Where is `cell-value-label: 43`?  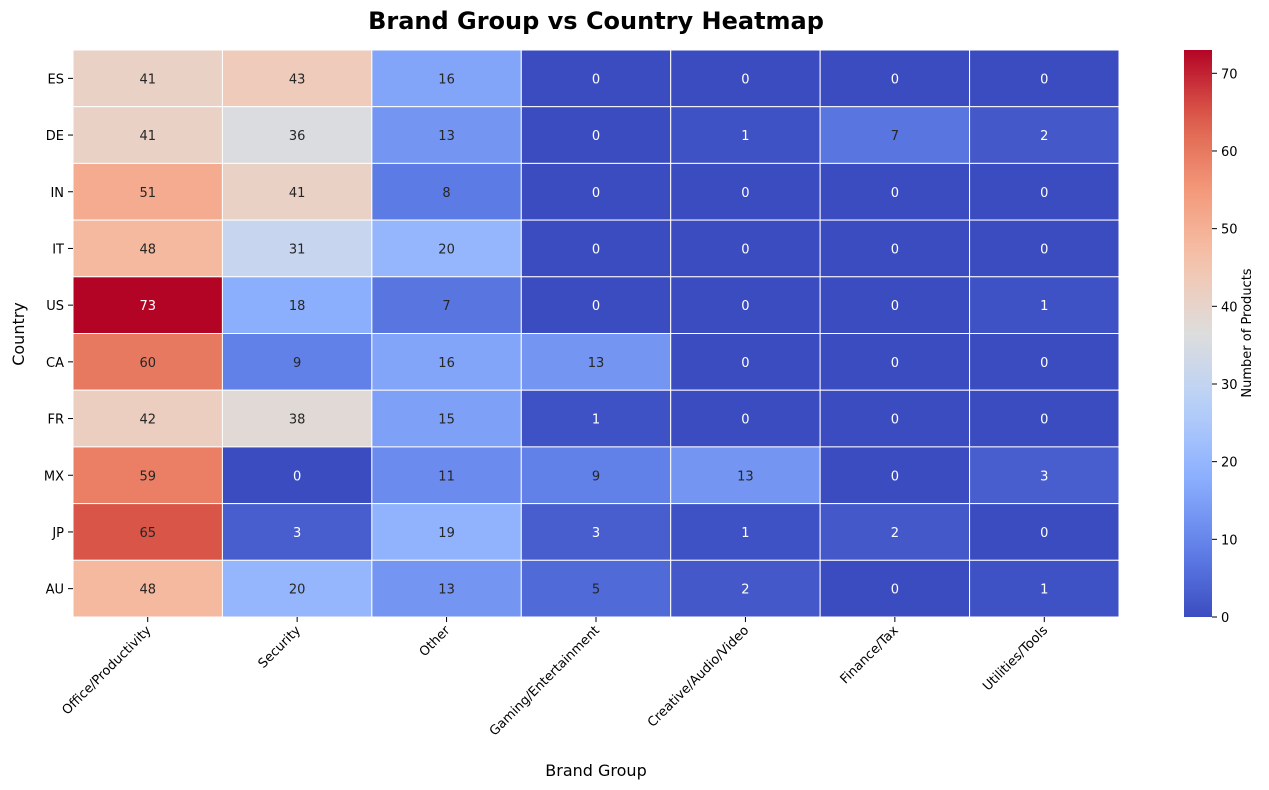 cell-value-label: 43 is located at coordinates (297, 79).